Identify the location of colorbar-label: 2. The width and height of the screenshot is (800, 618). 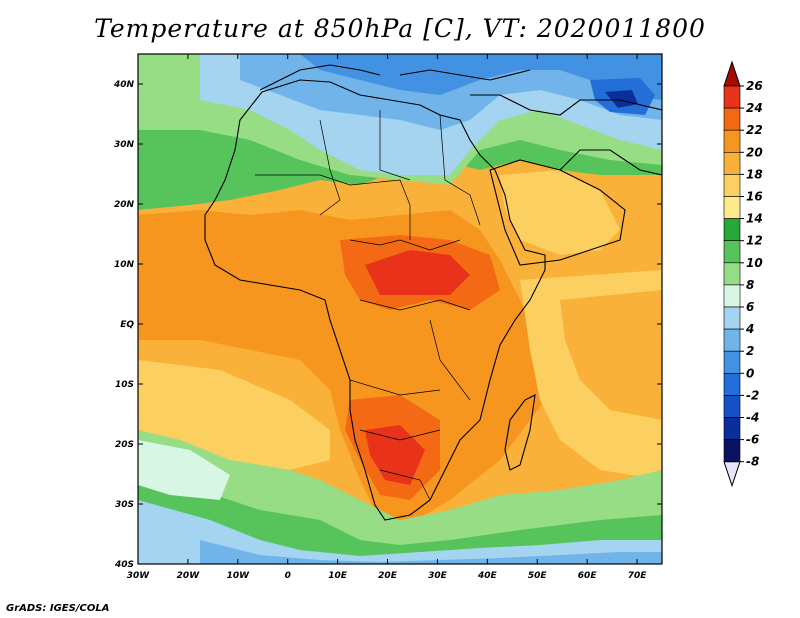
(750, 351).